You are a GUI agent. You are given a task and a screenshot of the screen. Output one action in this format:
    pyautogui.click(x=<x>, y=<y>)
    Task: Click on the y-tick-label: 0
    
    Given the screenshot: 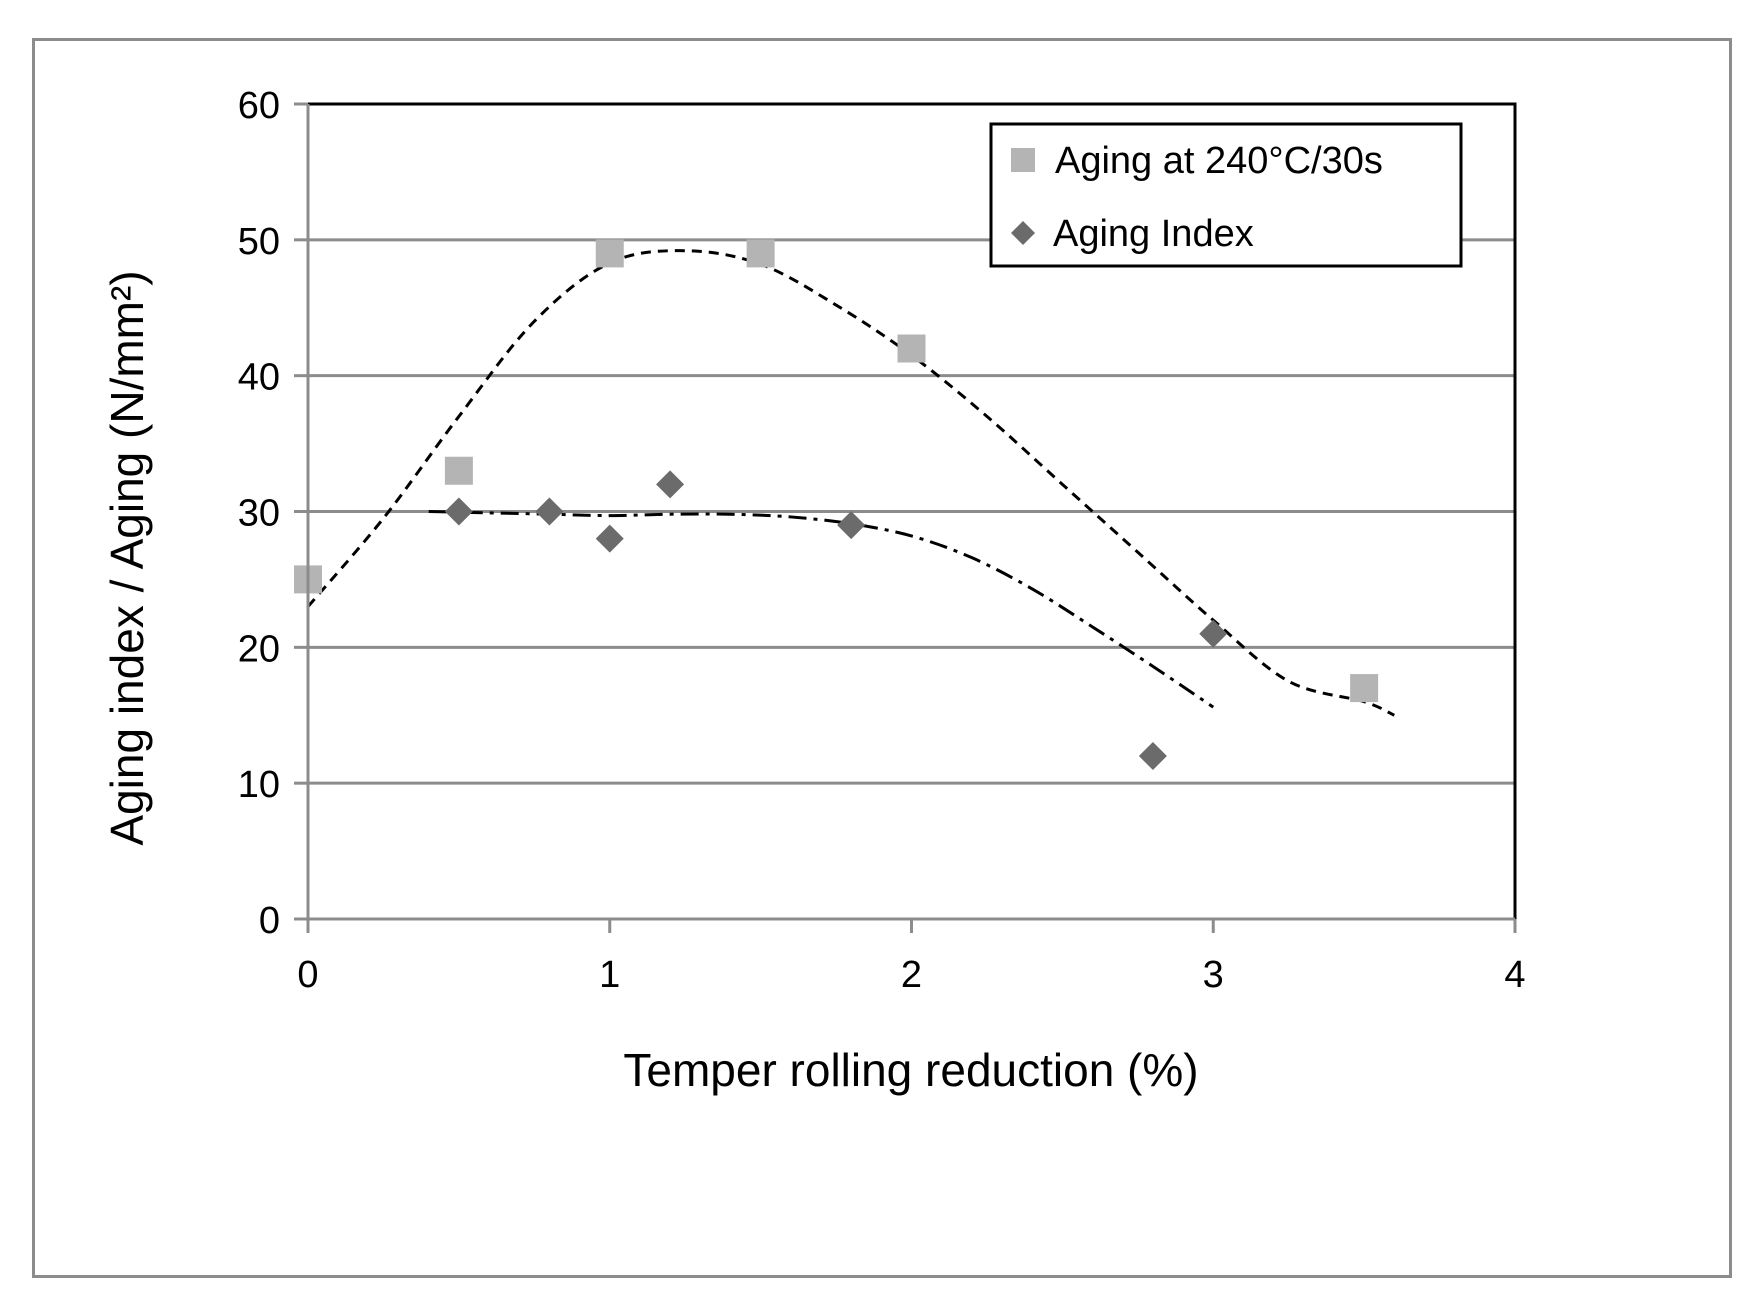 What is the action you would take?
    pyautogui.click(x=269, y=921)
    